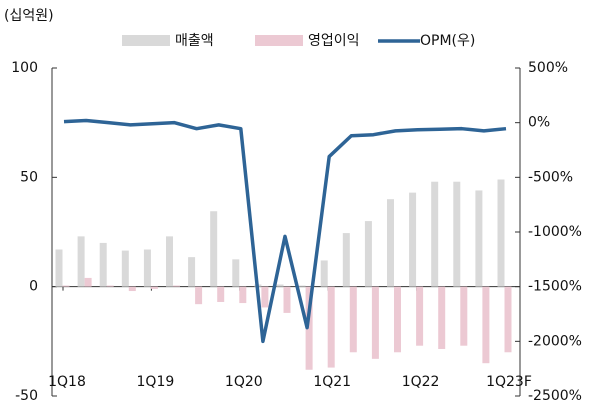 The width and height of the screenshot is (604, 410). I want to click on legend-label: OPM(우), so click(447, 41).